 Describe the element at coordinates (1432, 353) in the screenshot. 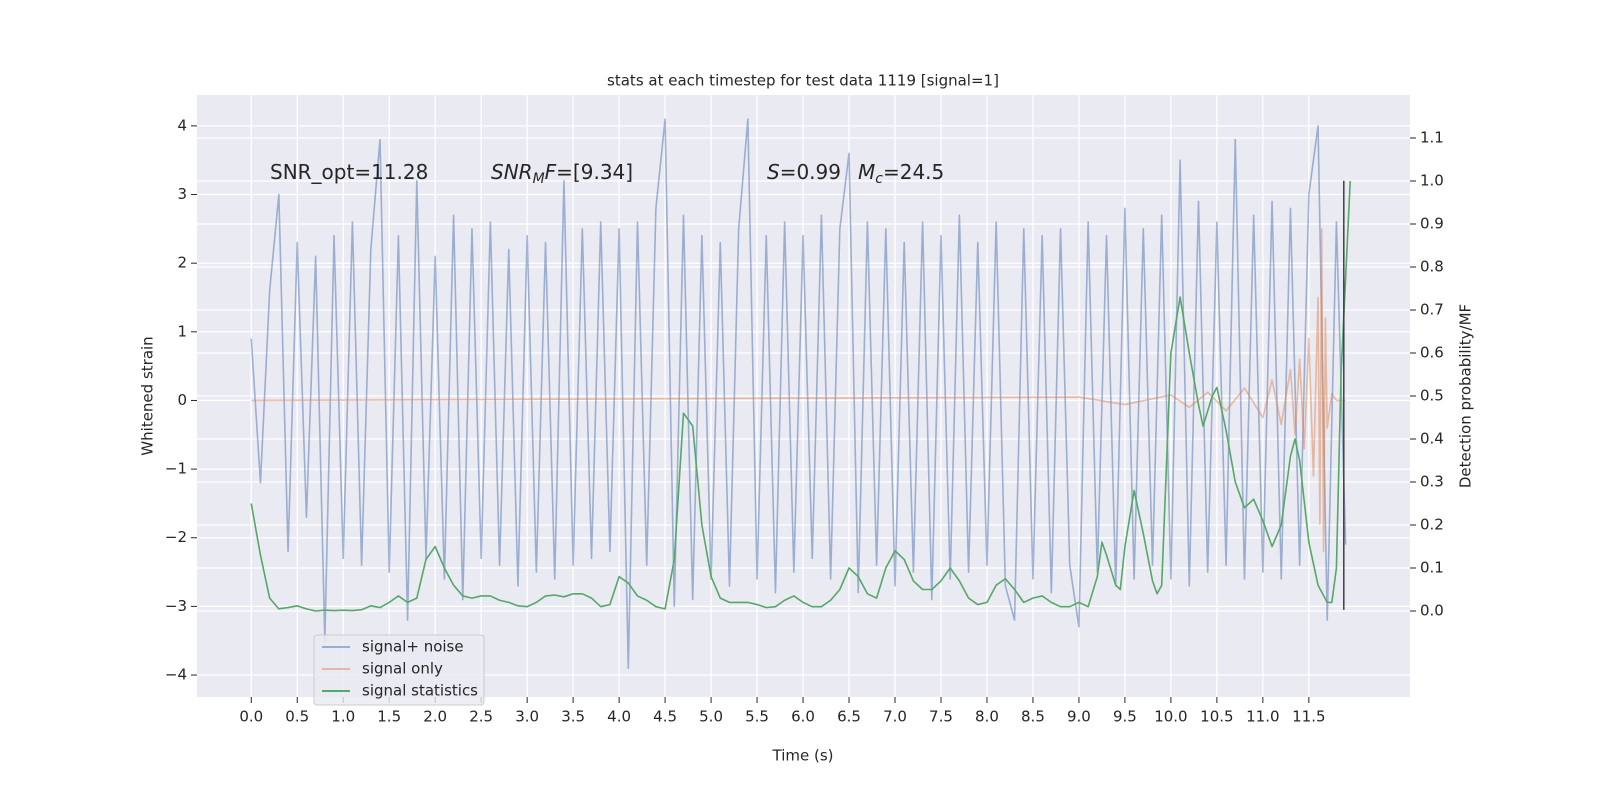

I see `y2-tick-label: 0.6` at that location.